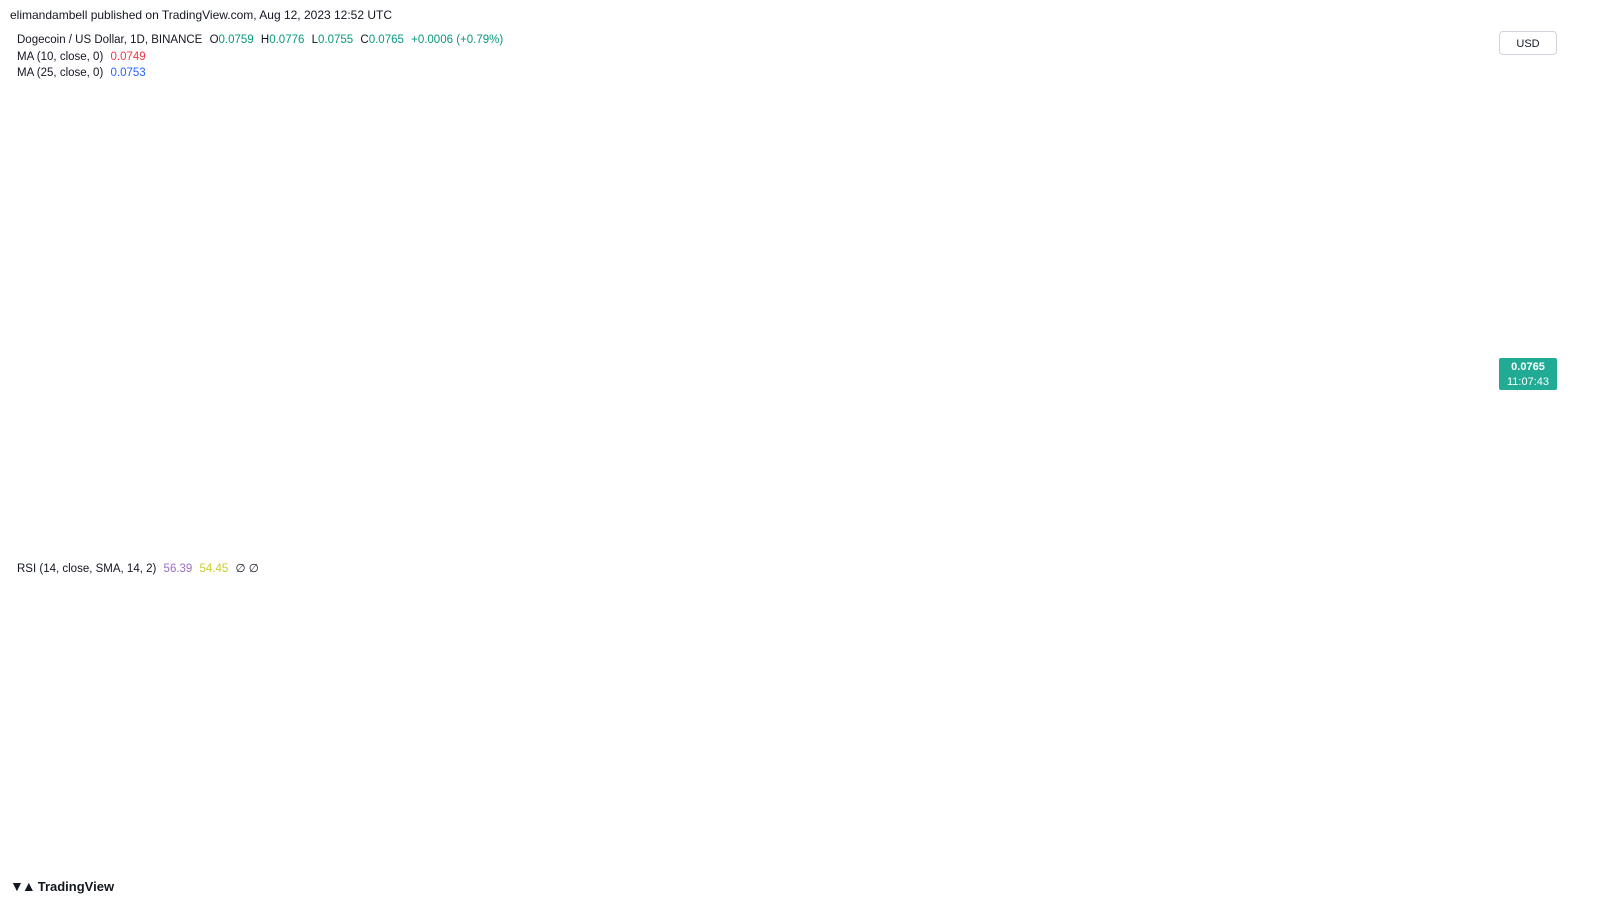  I want to click on symbol-name: Dogecoin / US Dollar, 1D, BINANCE, so click(110, 40).